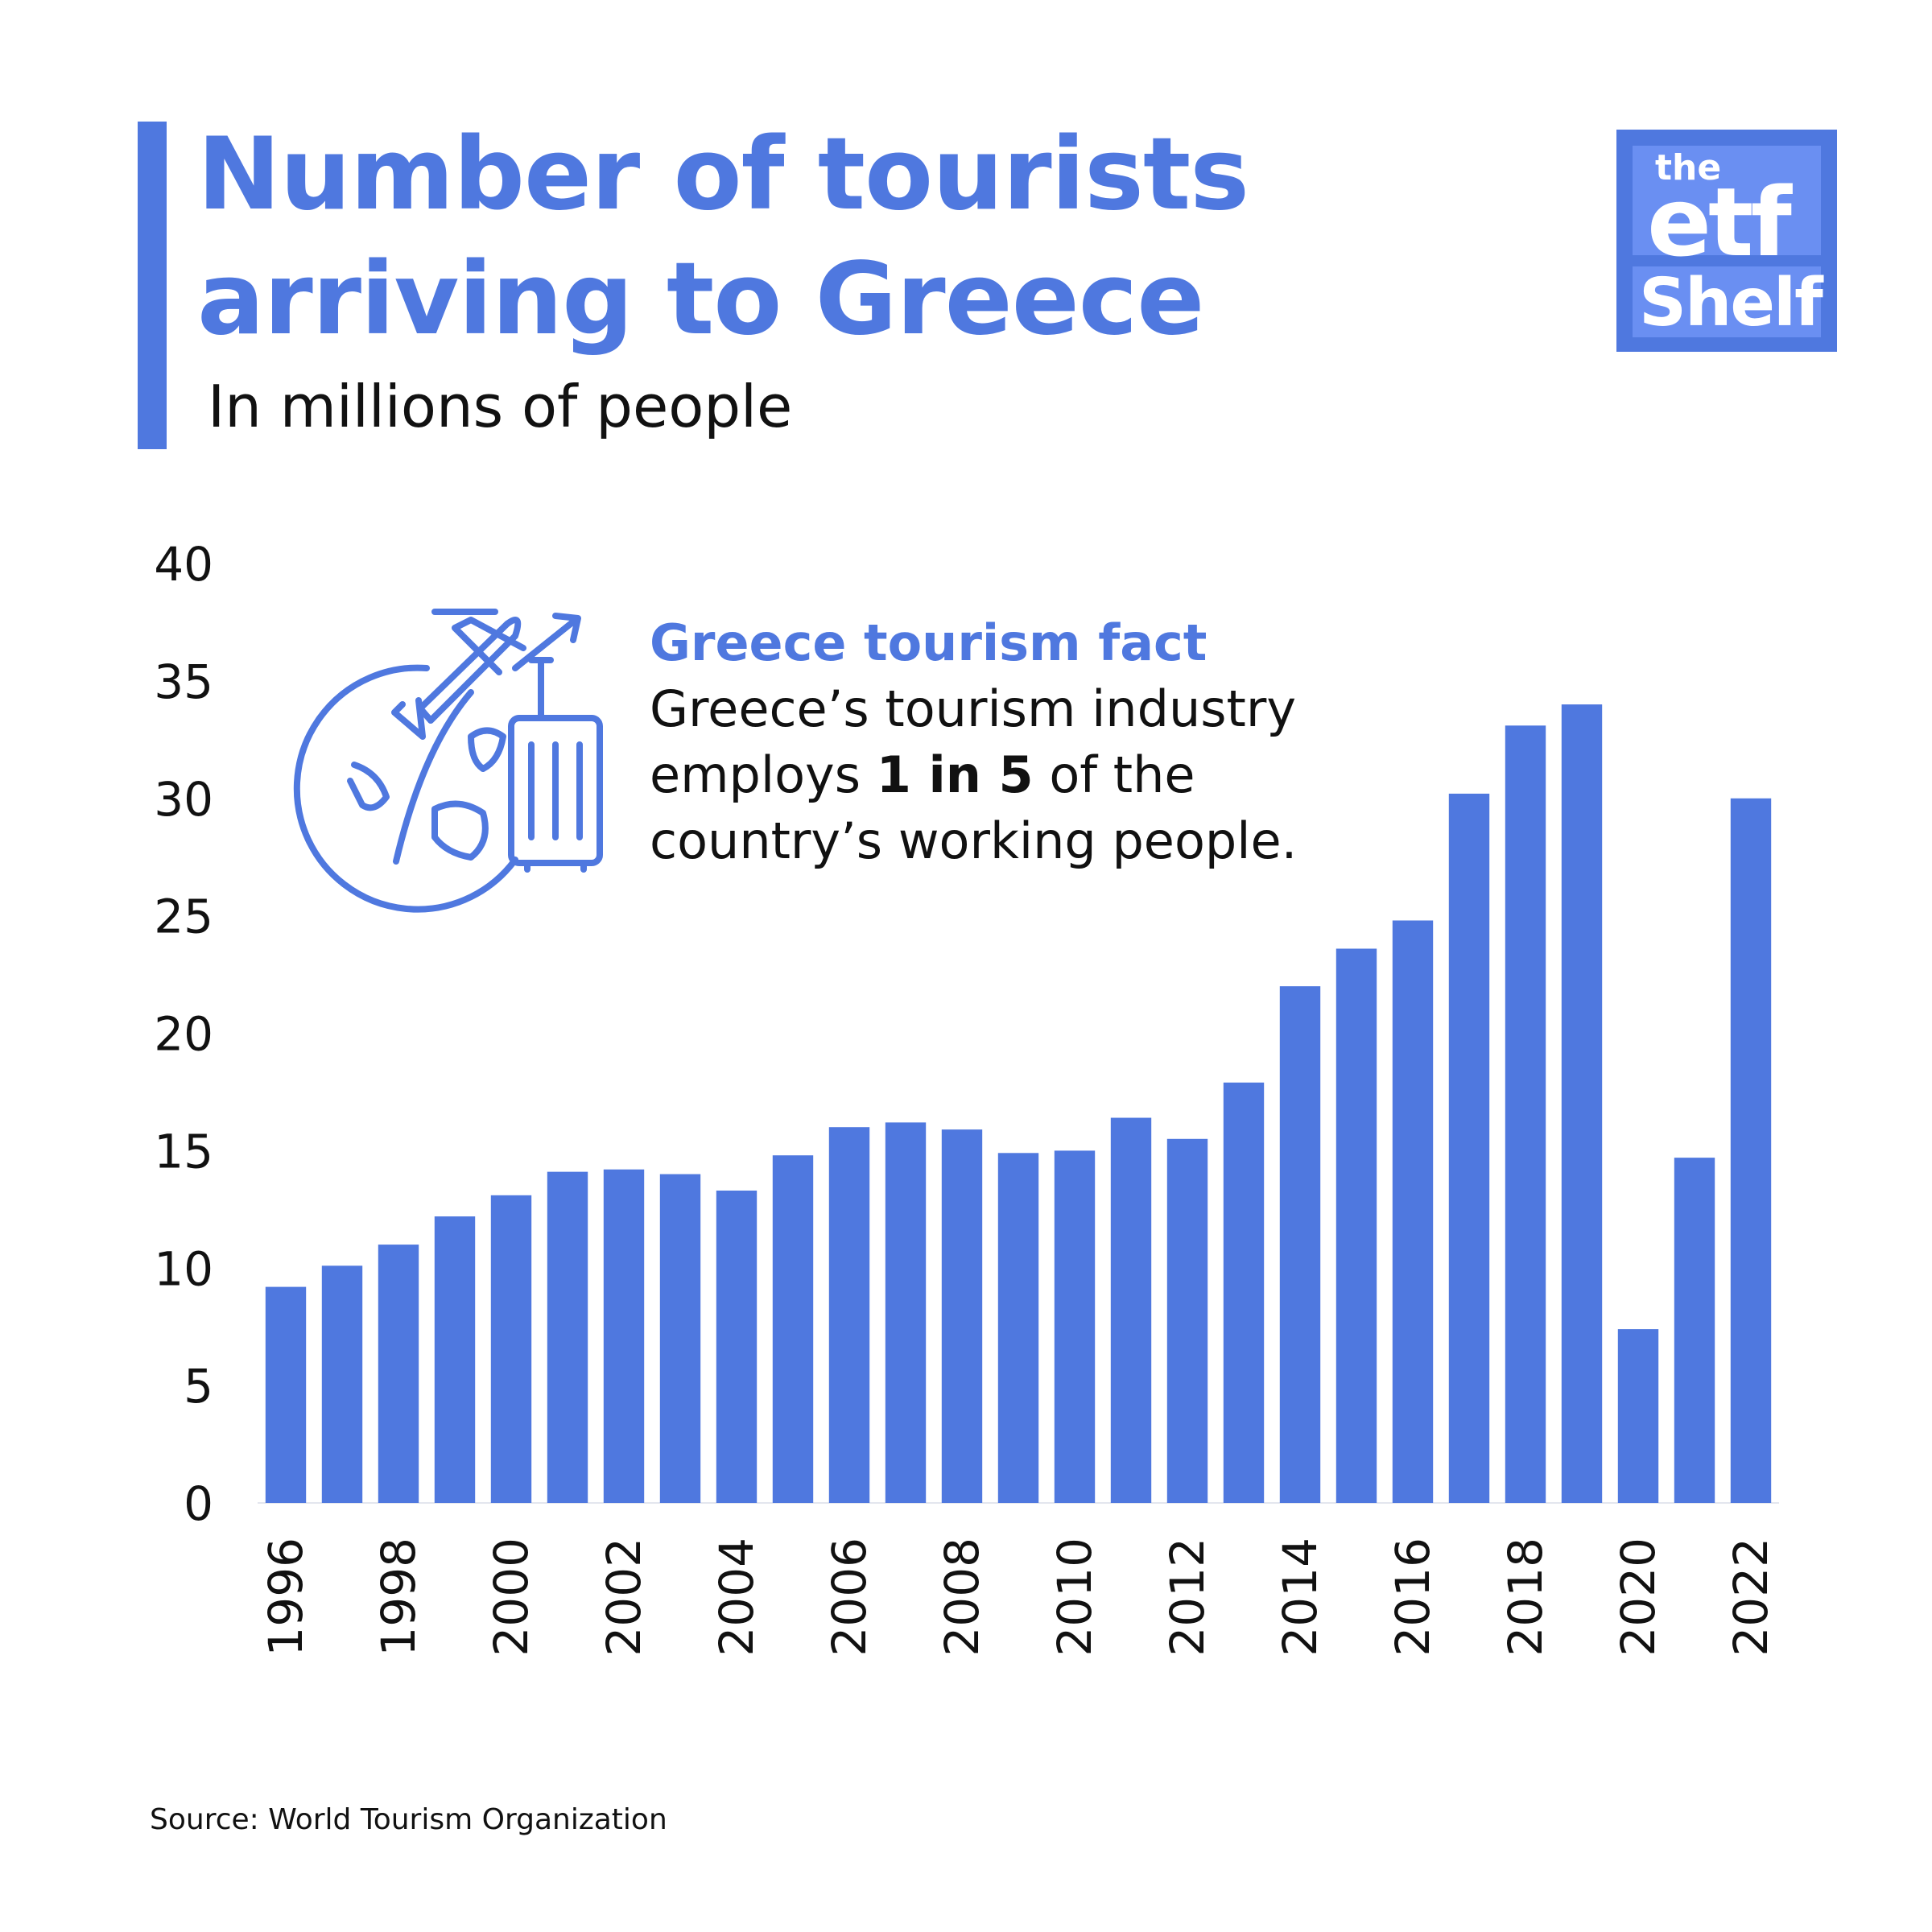 This screenshot has width=1932, height=1932. I want to click on x-tick-label: 2012, so click(1187, 1597).